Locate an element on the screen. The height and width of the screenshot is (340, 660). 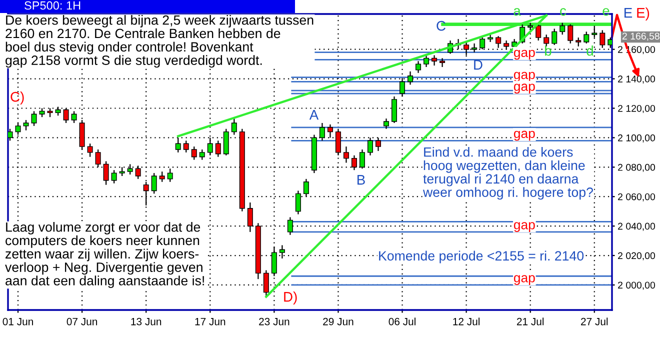
y-tick-label: 2 040,00 is located at coordinates (637, 226).